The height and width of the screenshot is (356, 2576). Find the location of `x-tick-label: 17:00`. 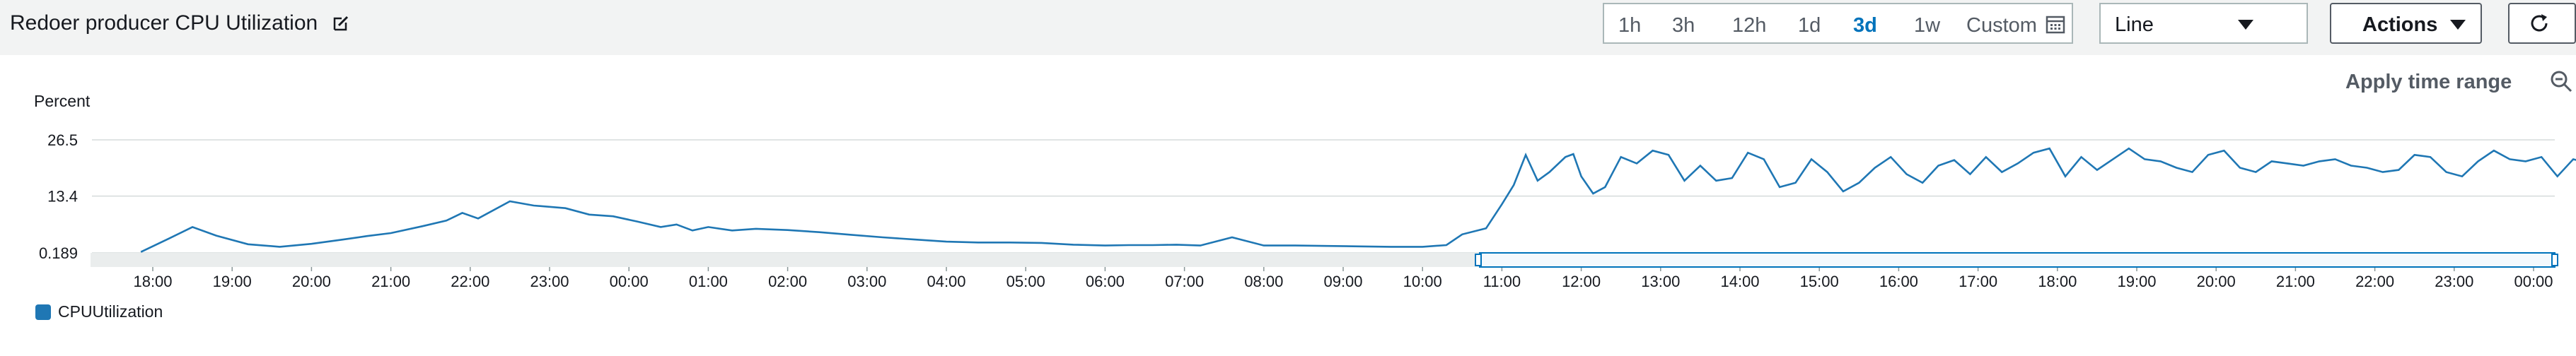

x-tick-label: 17:00 is located at coordinates (1978, 281).